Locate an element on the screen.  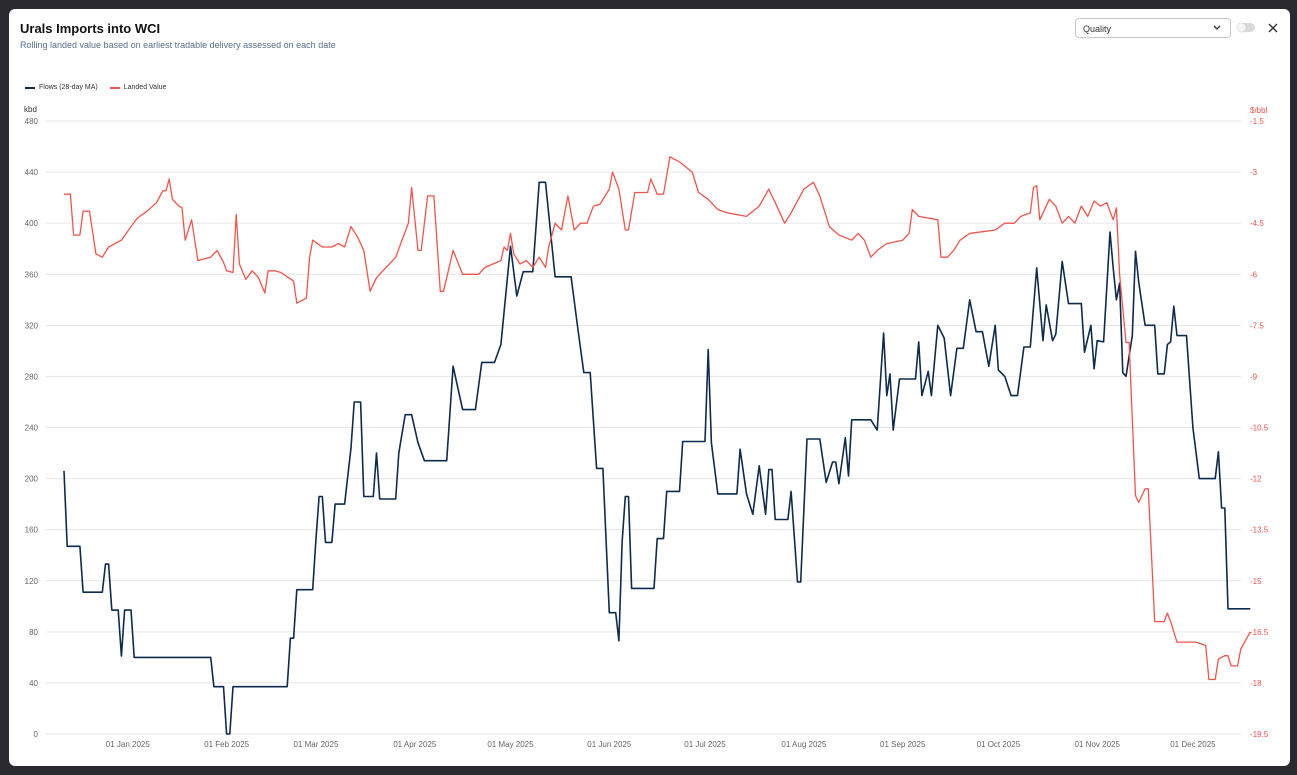
y-right-tick-label: -3 is located at coordinates (1254, 172).